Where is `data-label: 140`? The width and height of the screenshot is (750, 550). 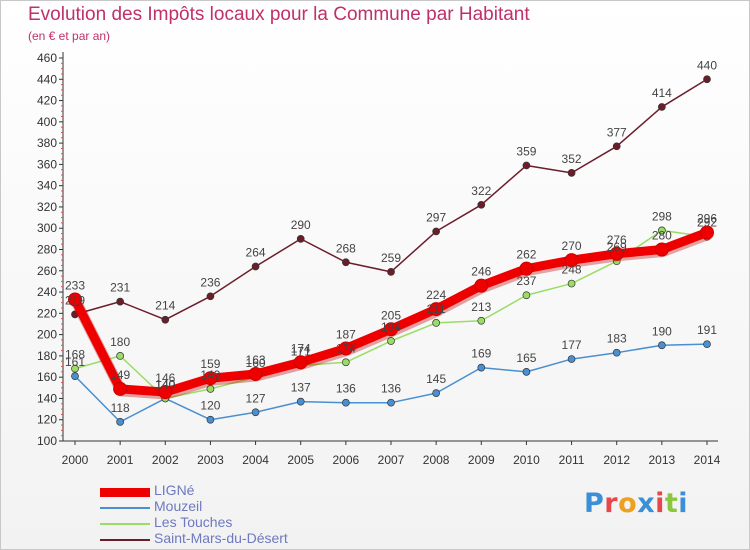 data-label: 140 is located at coordinates (165, 384).